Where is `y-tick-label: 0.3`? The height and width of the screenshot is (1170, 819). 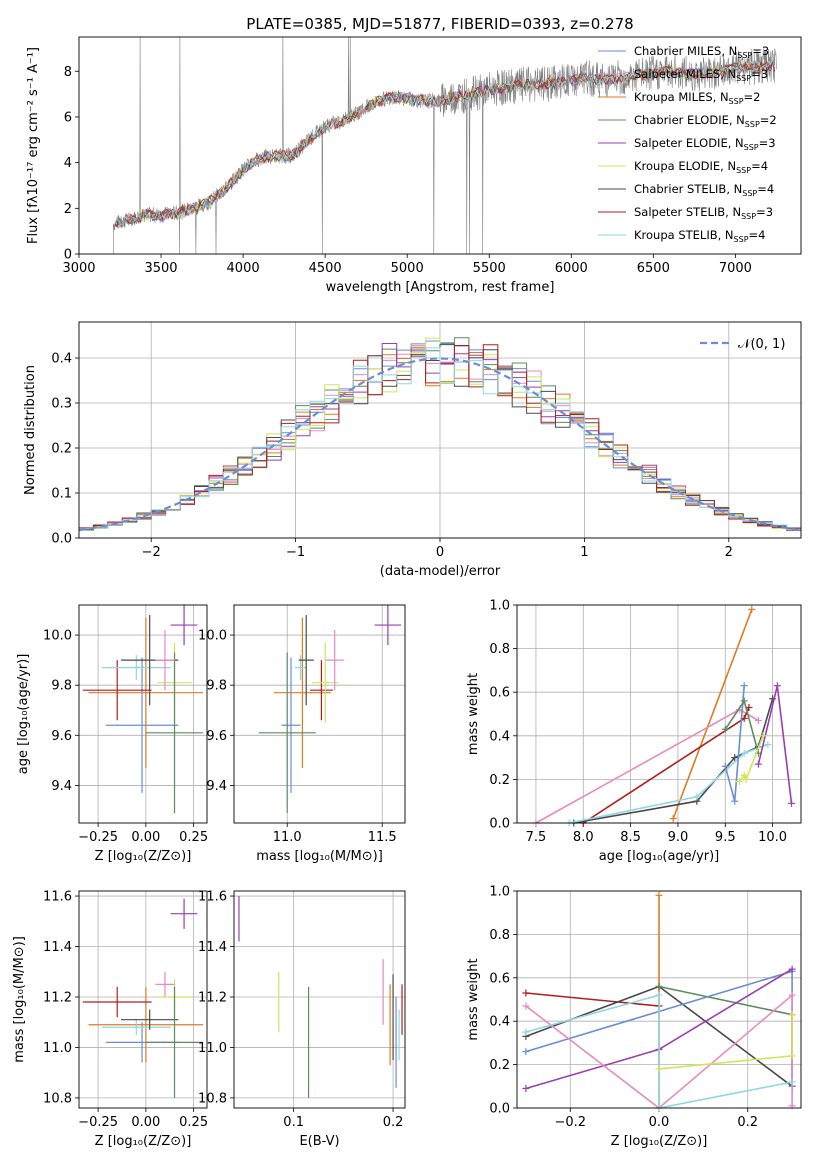
y-tick-label: 0.3 is located at coordinates (61, 404).